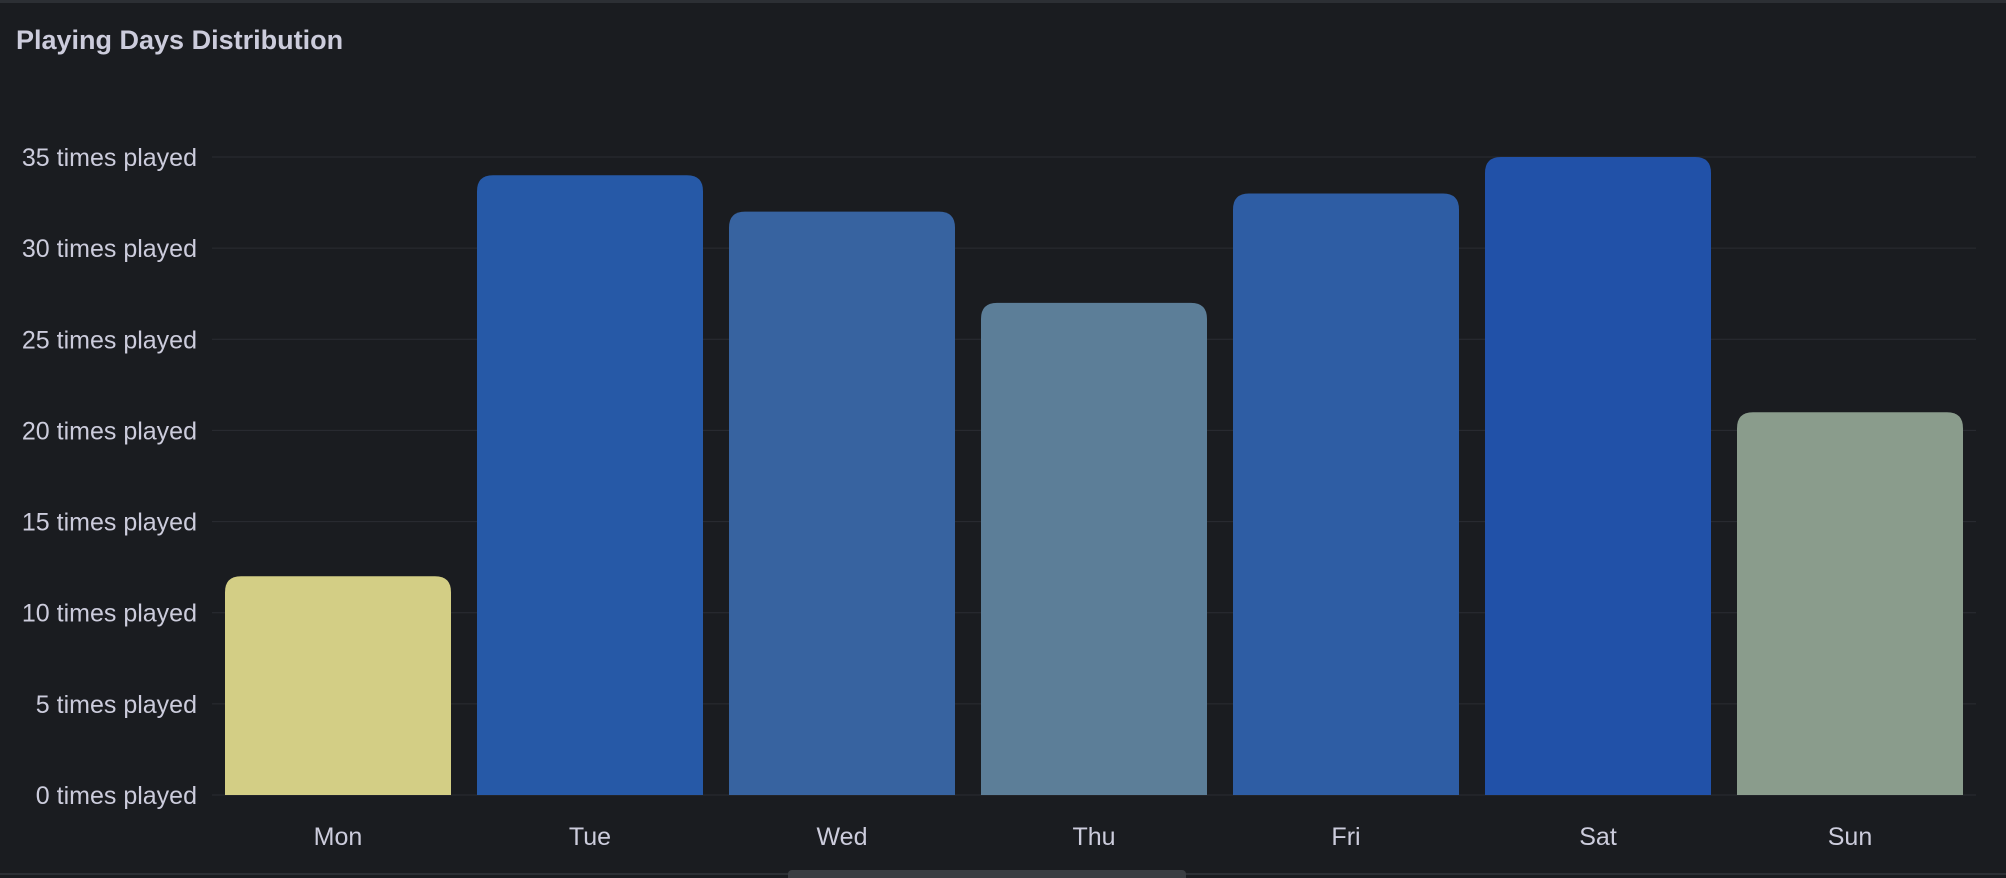 The height and width of the screenshot is (878, 2006). Describe the element at coordinates (590, 485) in the screenshot. I see `bar-tue` at that location.